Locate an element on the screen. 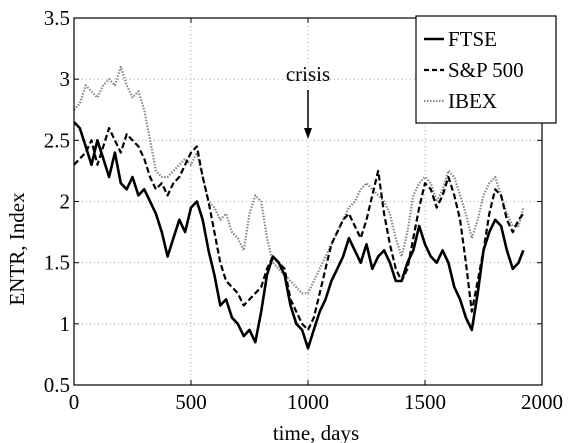 Image resolution: width=575 pixels, height=443 pixels. y-tick-label: 2 is located at coordinates (65, 202).